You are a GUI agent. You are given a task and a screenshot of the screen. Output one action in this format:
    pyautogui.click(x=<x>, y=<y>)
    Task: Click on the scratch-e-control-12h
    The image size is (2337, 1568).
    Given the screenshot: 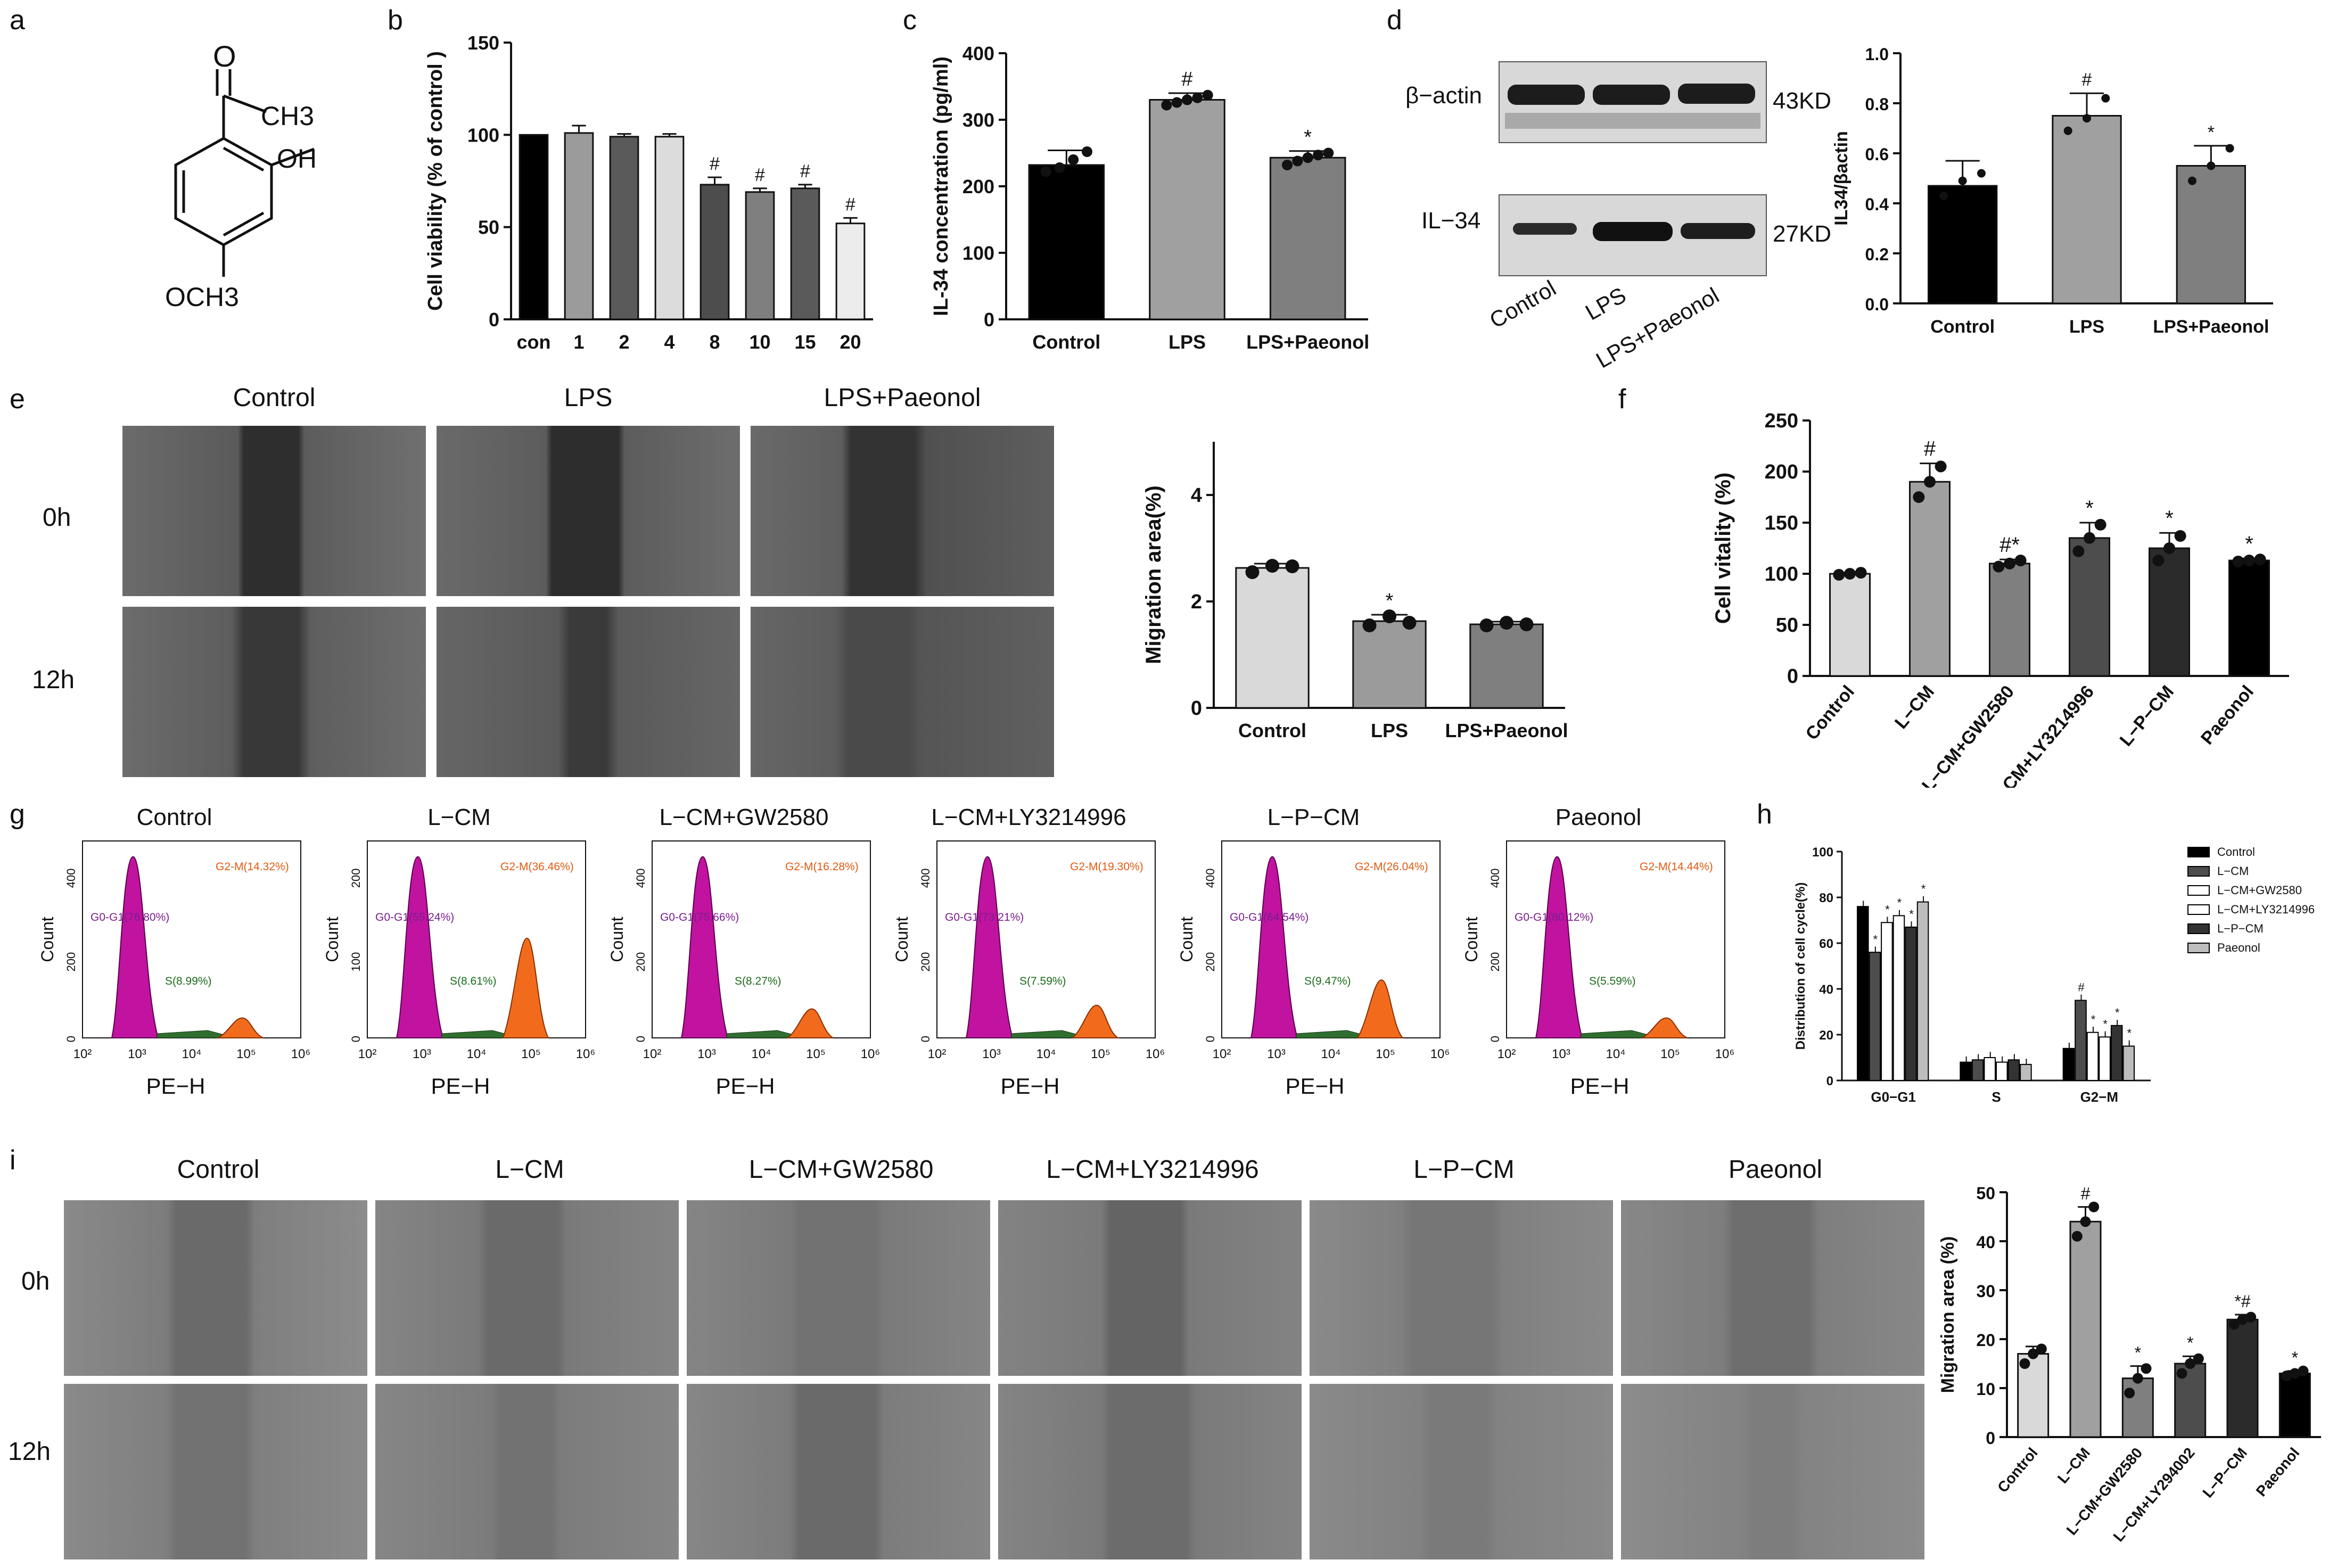 What is the action you would take?
    pyautogui.click(x=274, y=692)
    